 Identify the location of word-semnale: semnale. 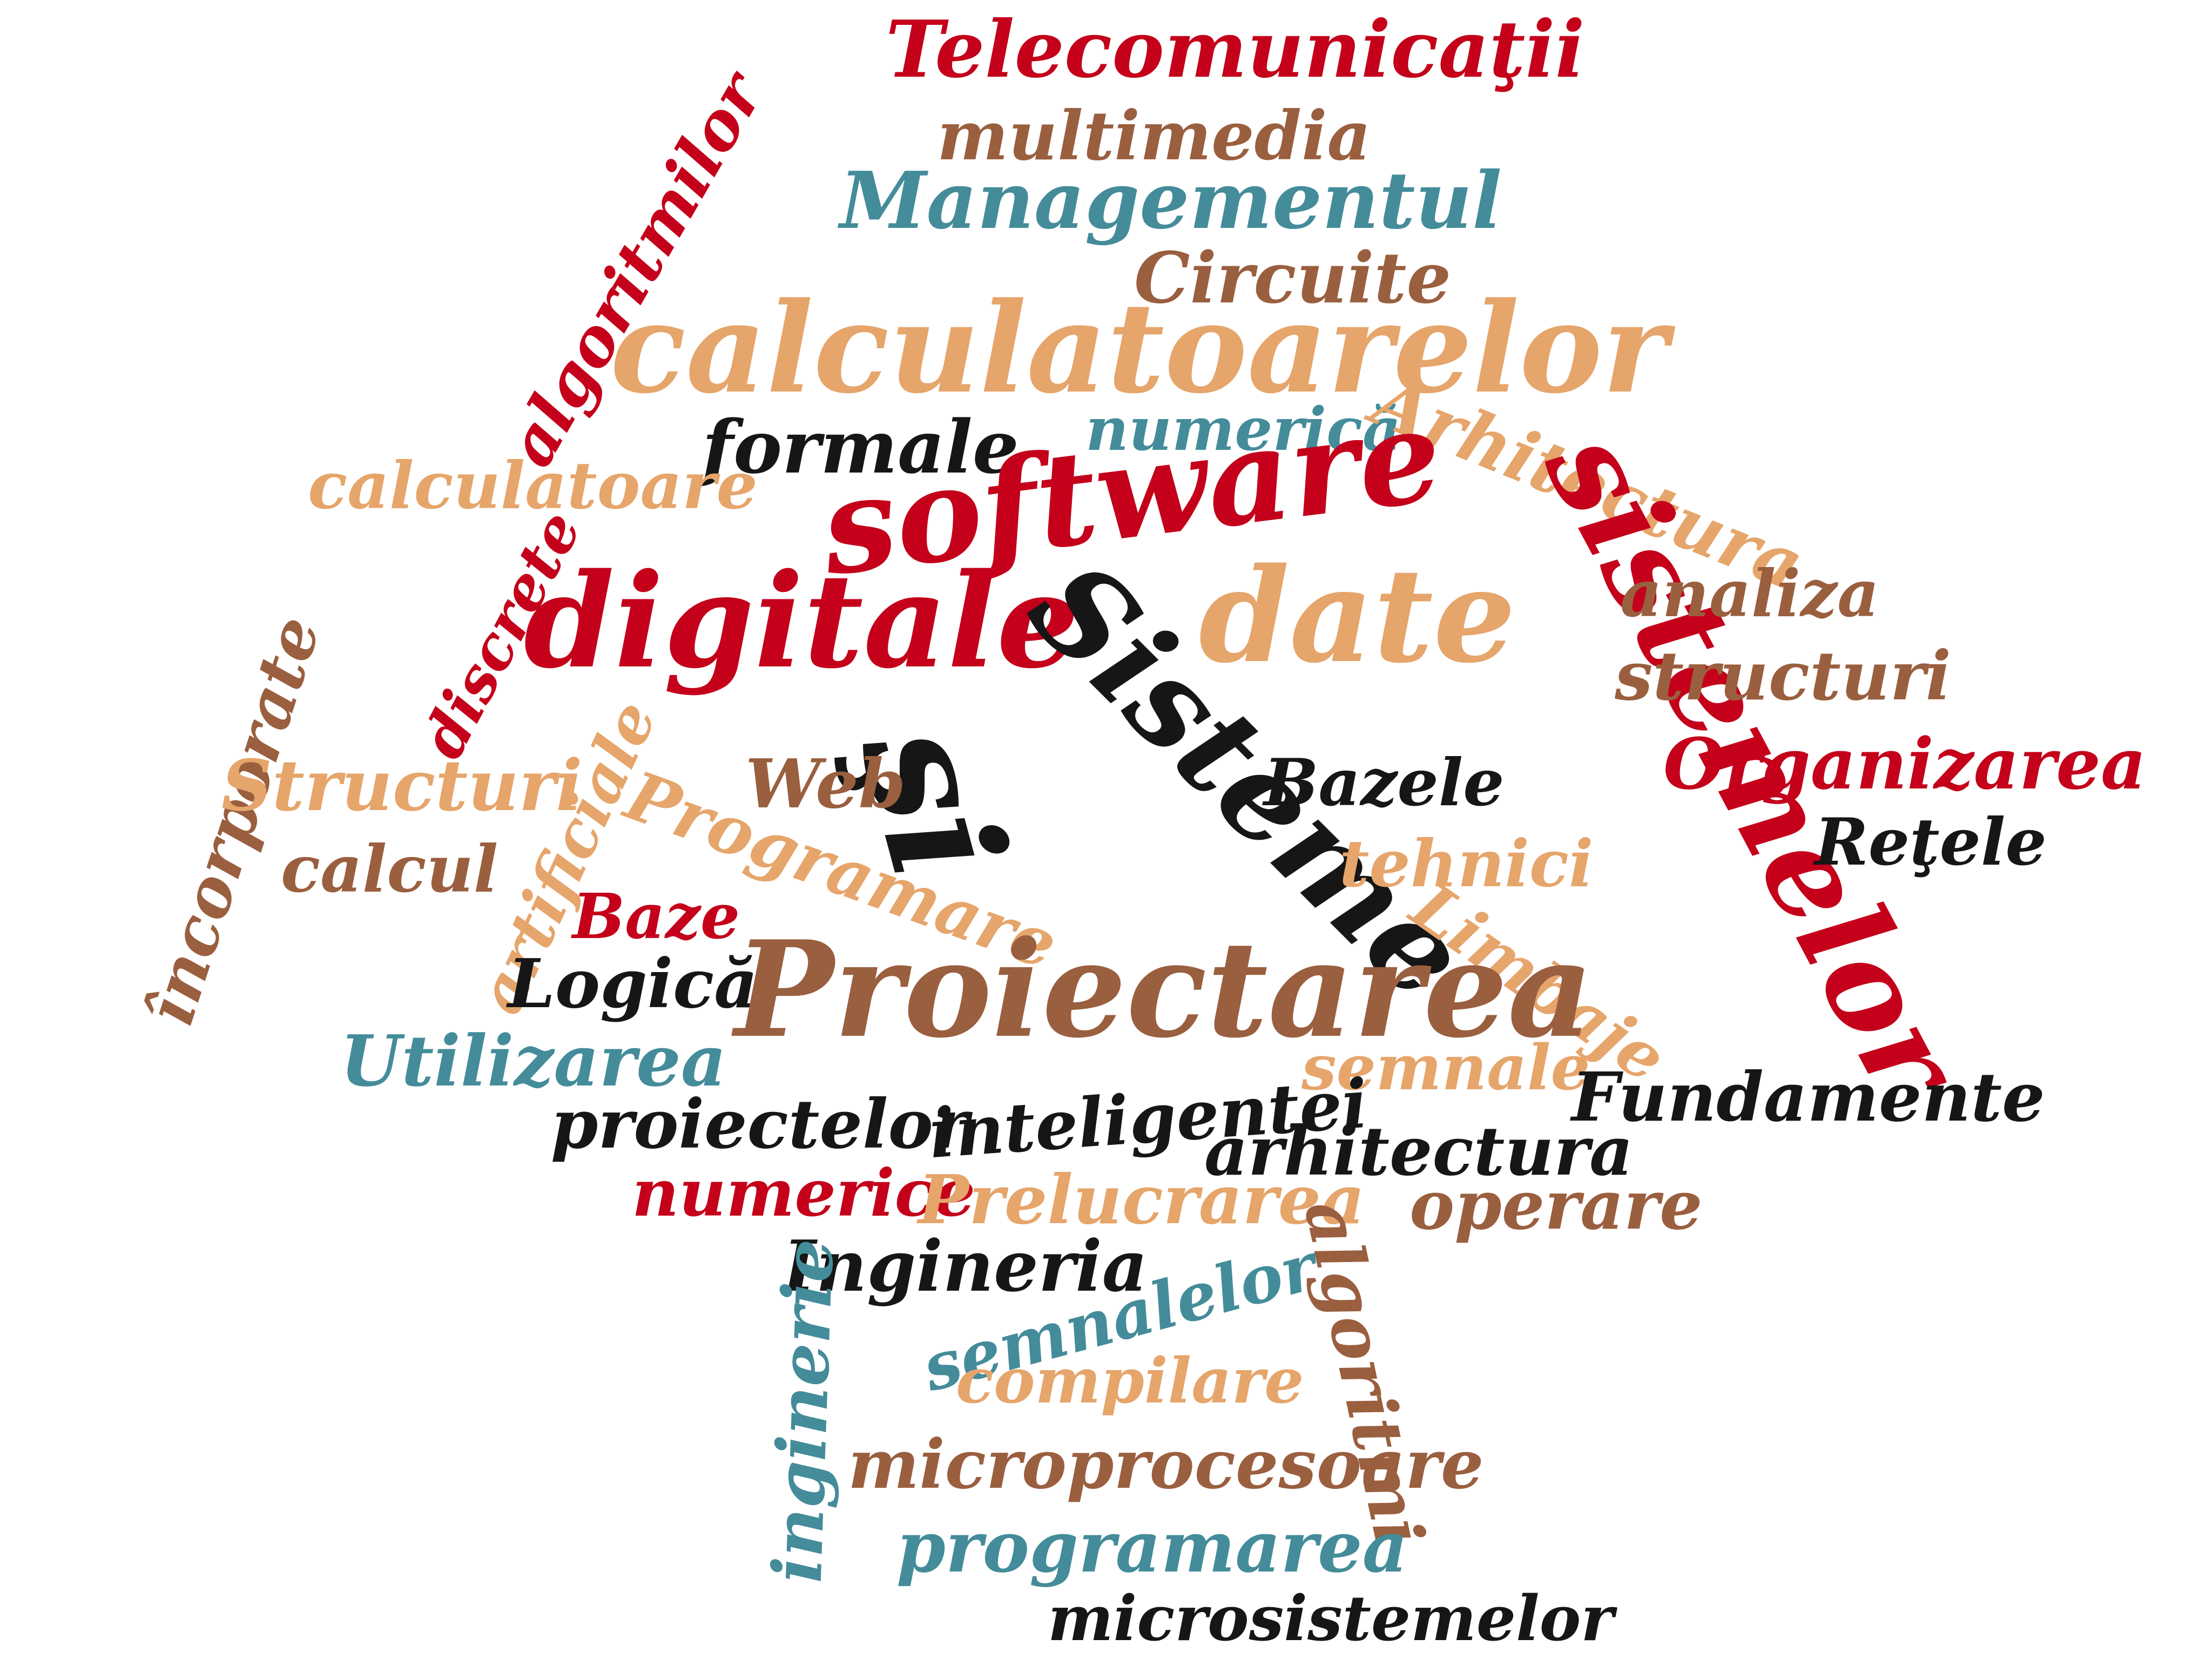
(1445, 1067).